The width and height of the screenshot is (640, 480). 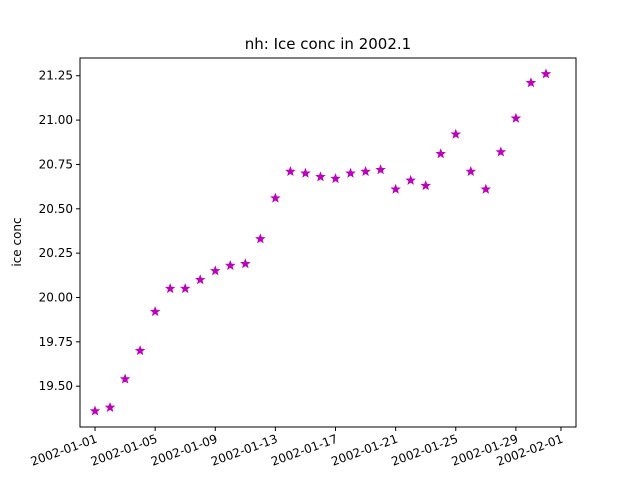 What do you see at coordinates (328, 44) in the screenshot?
I see `chart-title: nh: Ice conc in 2002.1` at bounding box center [328, 44].